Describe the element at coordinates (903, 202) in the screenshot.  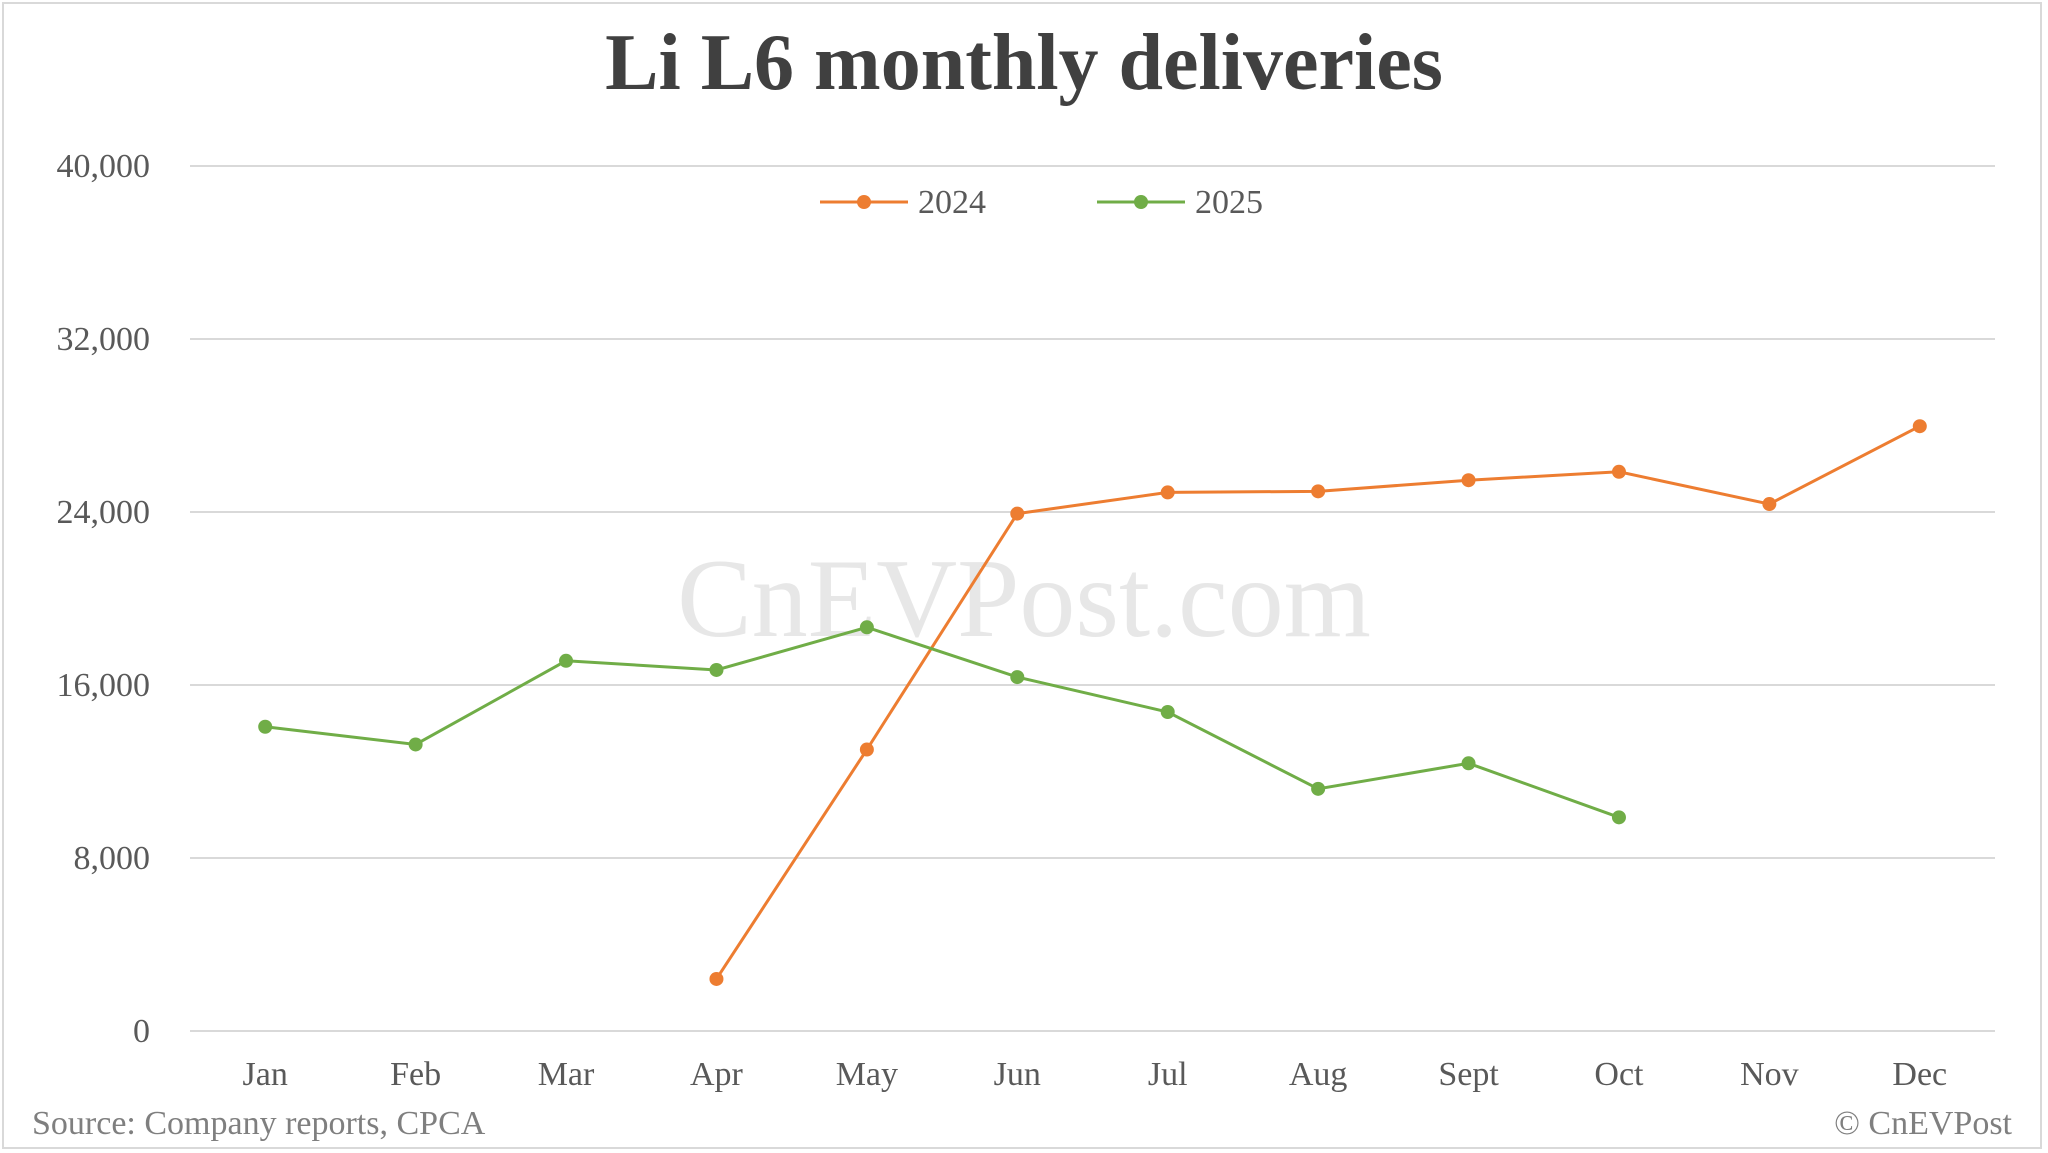
I see `legend-item: 2024` at that location.